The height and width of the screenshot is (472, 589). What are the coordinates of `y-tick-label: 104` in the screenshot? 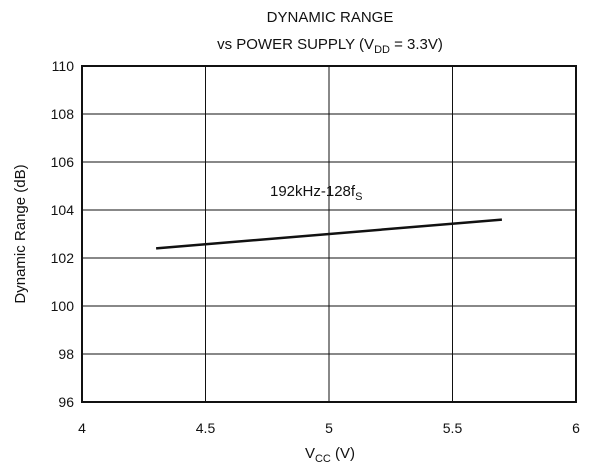 It's located at (63, 210).